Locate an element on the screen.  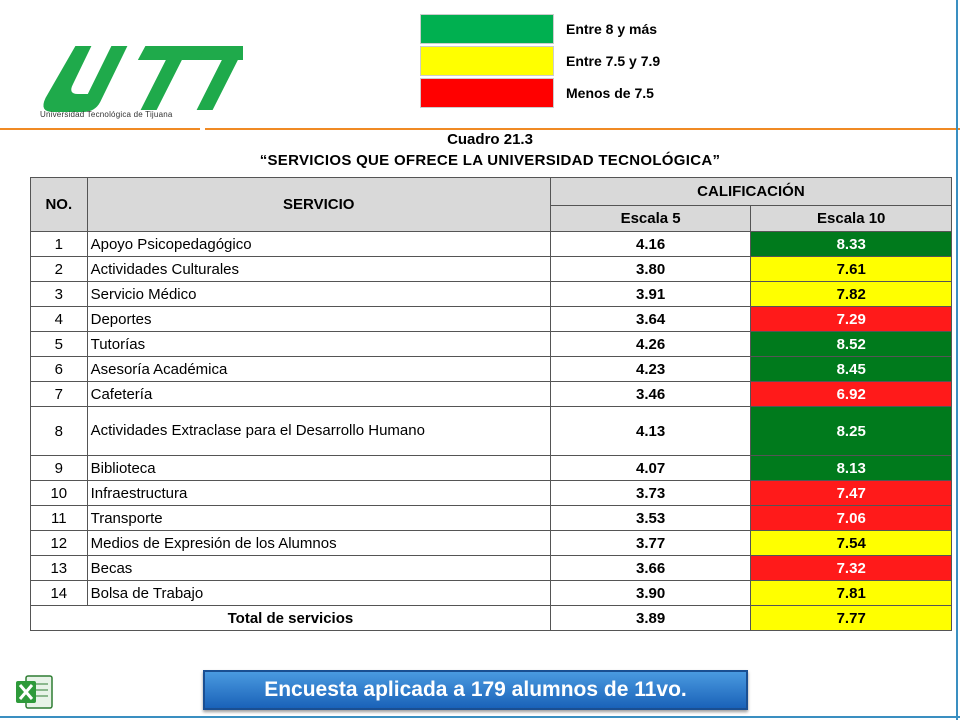
table-row: 2 Actividades Culturales 3.80 7.61 is located at coordinates (491, 269).